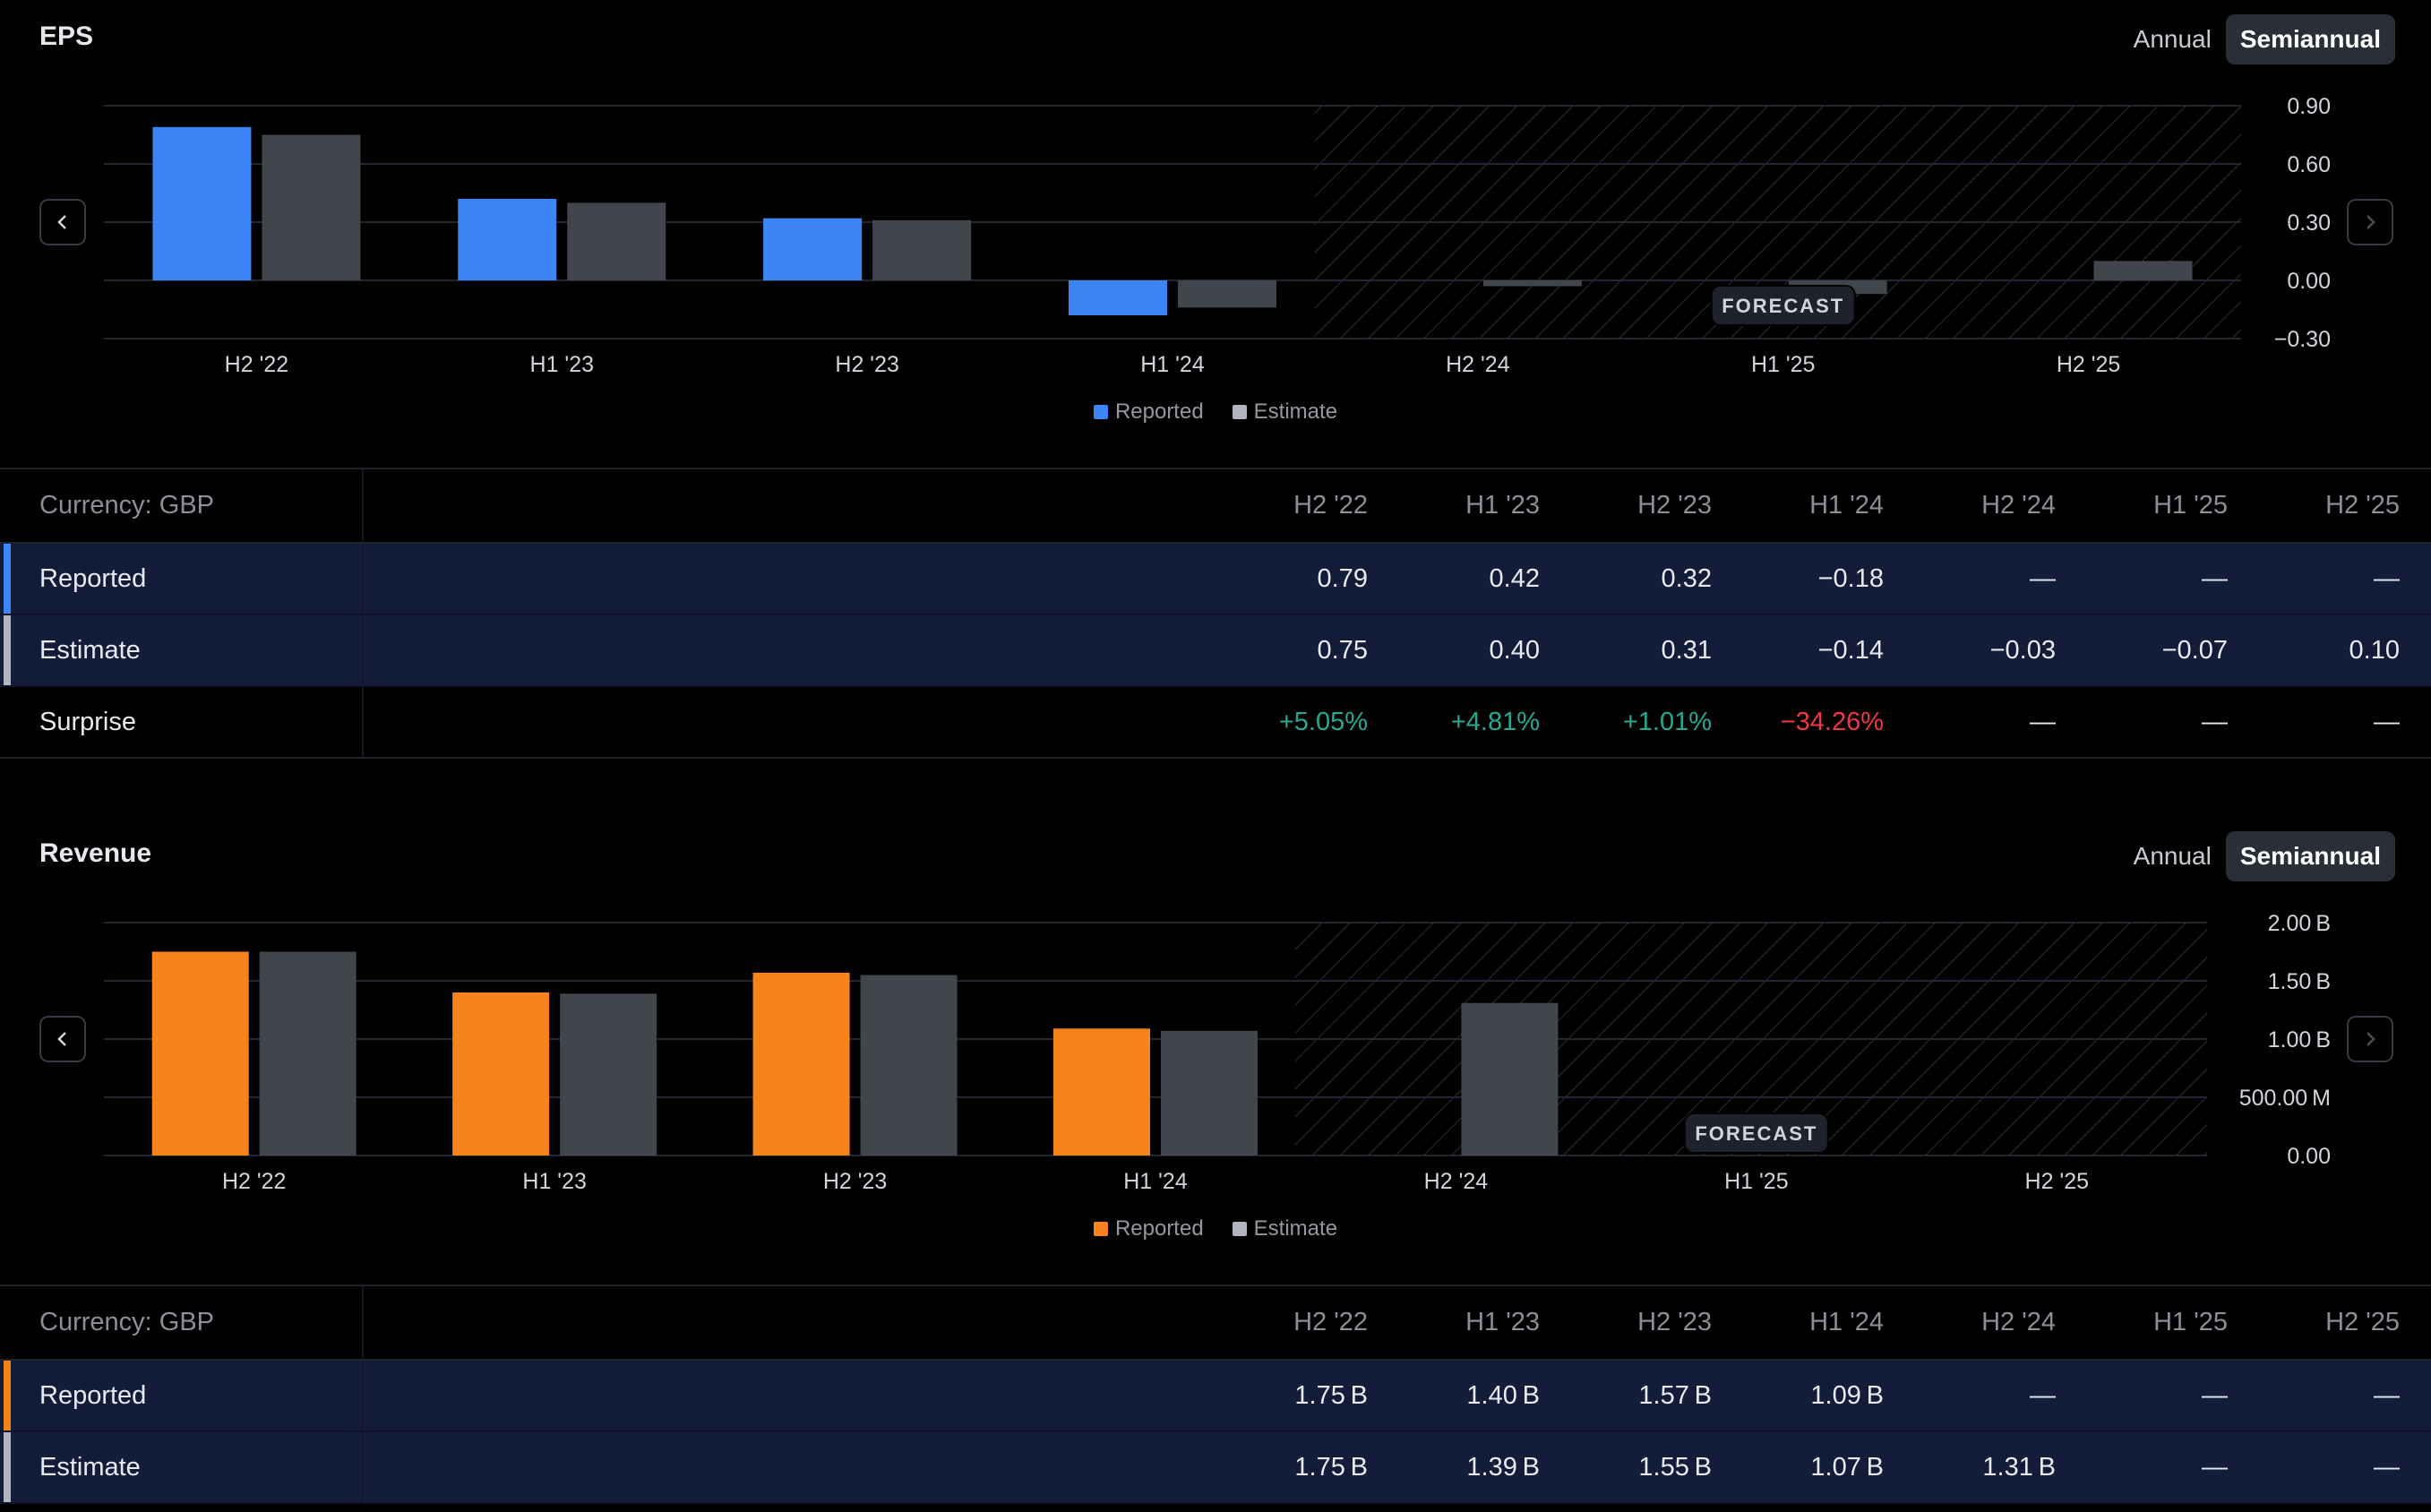 This screenshot has height=1512, width=2431. What do you see at coordinates (1488, 579) in the screenshot?
I see `table-cell: 0.42` at bounding box center [1488, 579].